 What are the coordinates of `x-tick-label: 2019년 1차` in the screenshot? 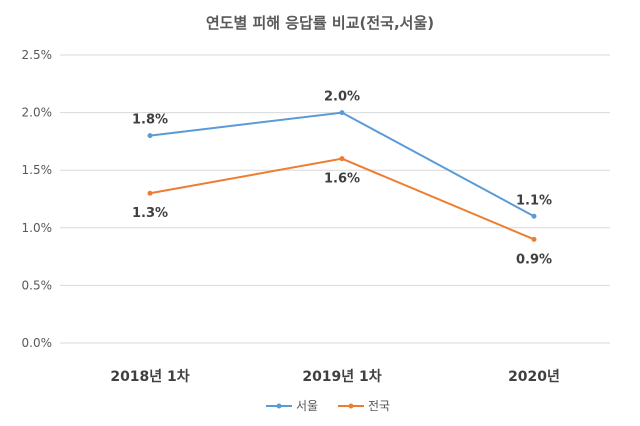 It's located at (341, 377).